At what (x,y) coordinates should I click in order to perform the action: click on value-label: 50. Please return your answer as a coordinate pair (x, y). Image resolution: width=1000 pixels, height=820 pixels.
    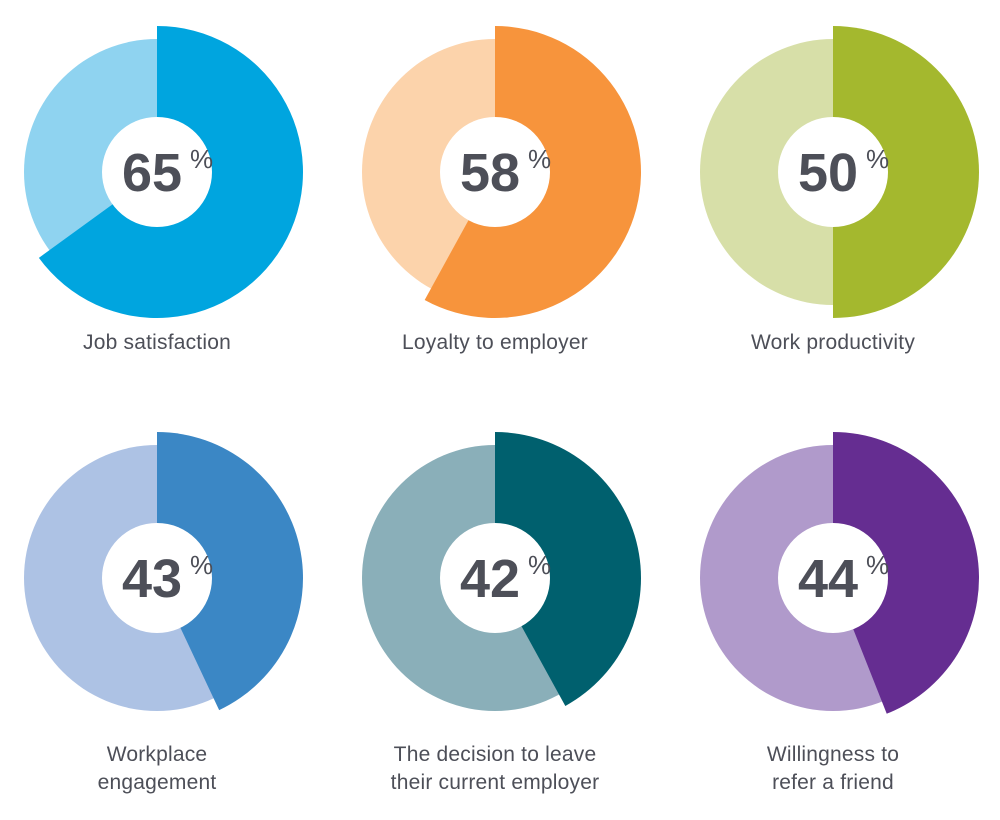
    Looking at the image, I should click on (828, 173).